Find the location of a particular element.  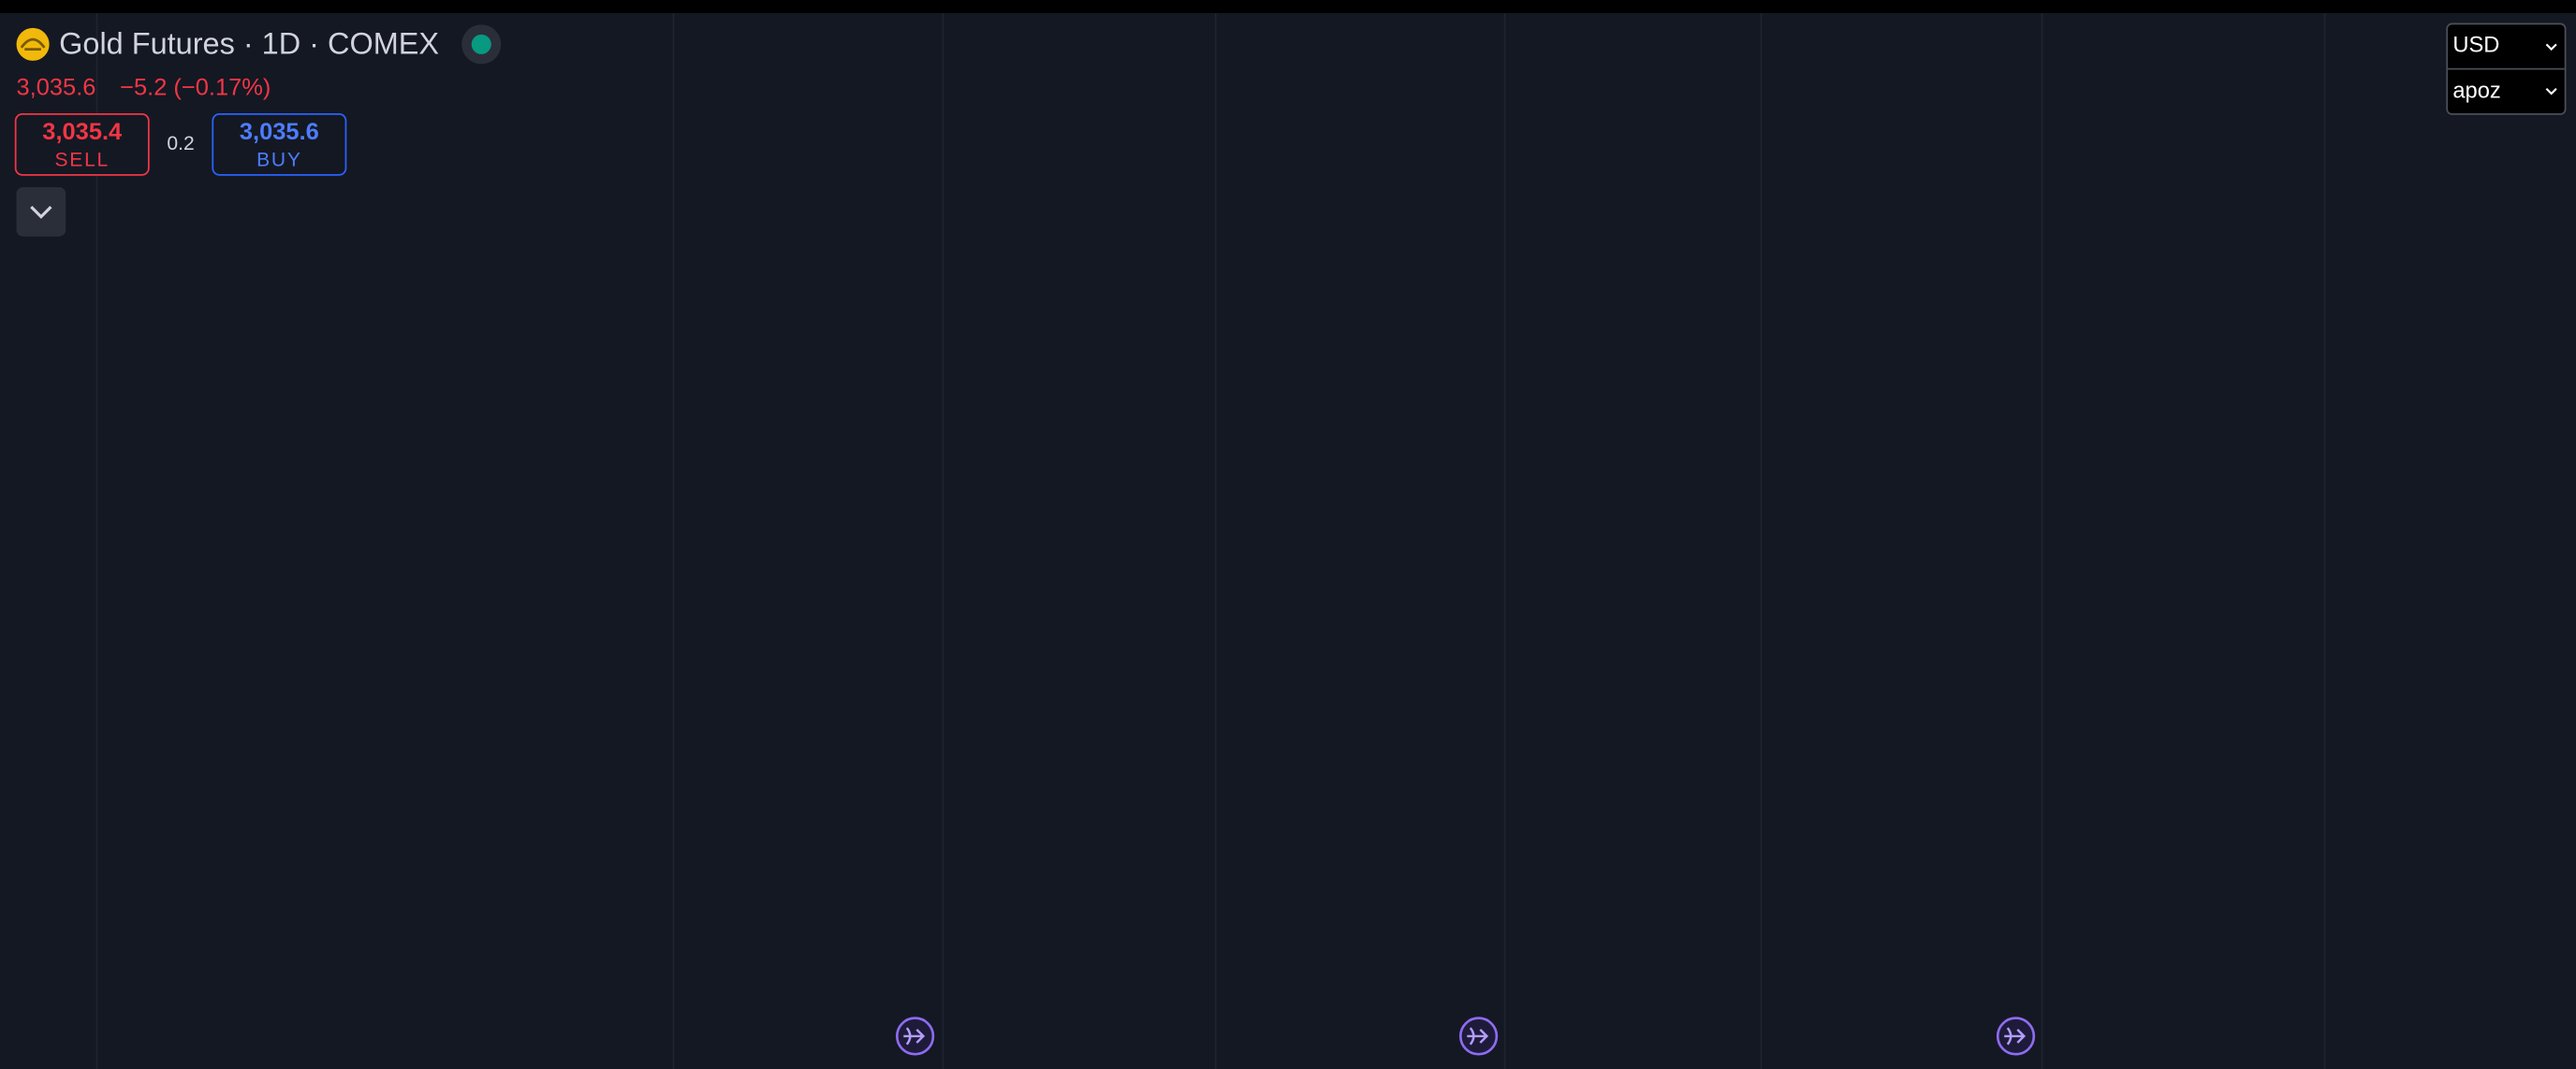

symbol-icon-mark is located at coordinates (33, 44).